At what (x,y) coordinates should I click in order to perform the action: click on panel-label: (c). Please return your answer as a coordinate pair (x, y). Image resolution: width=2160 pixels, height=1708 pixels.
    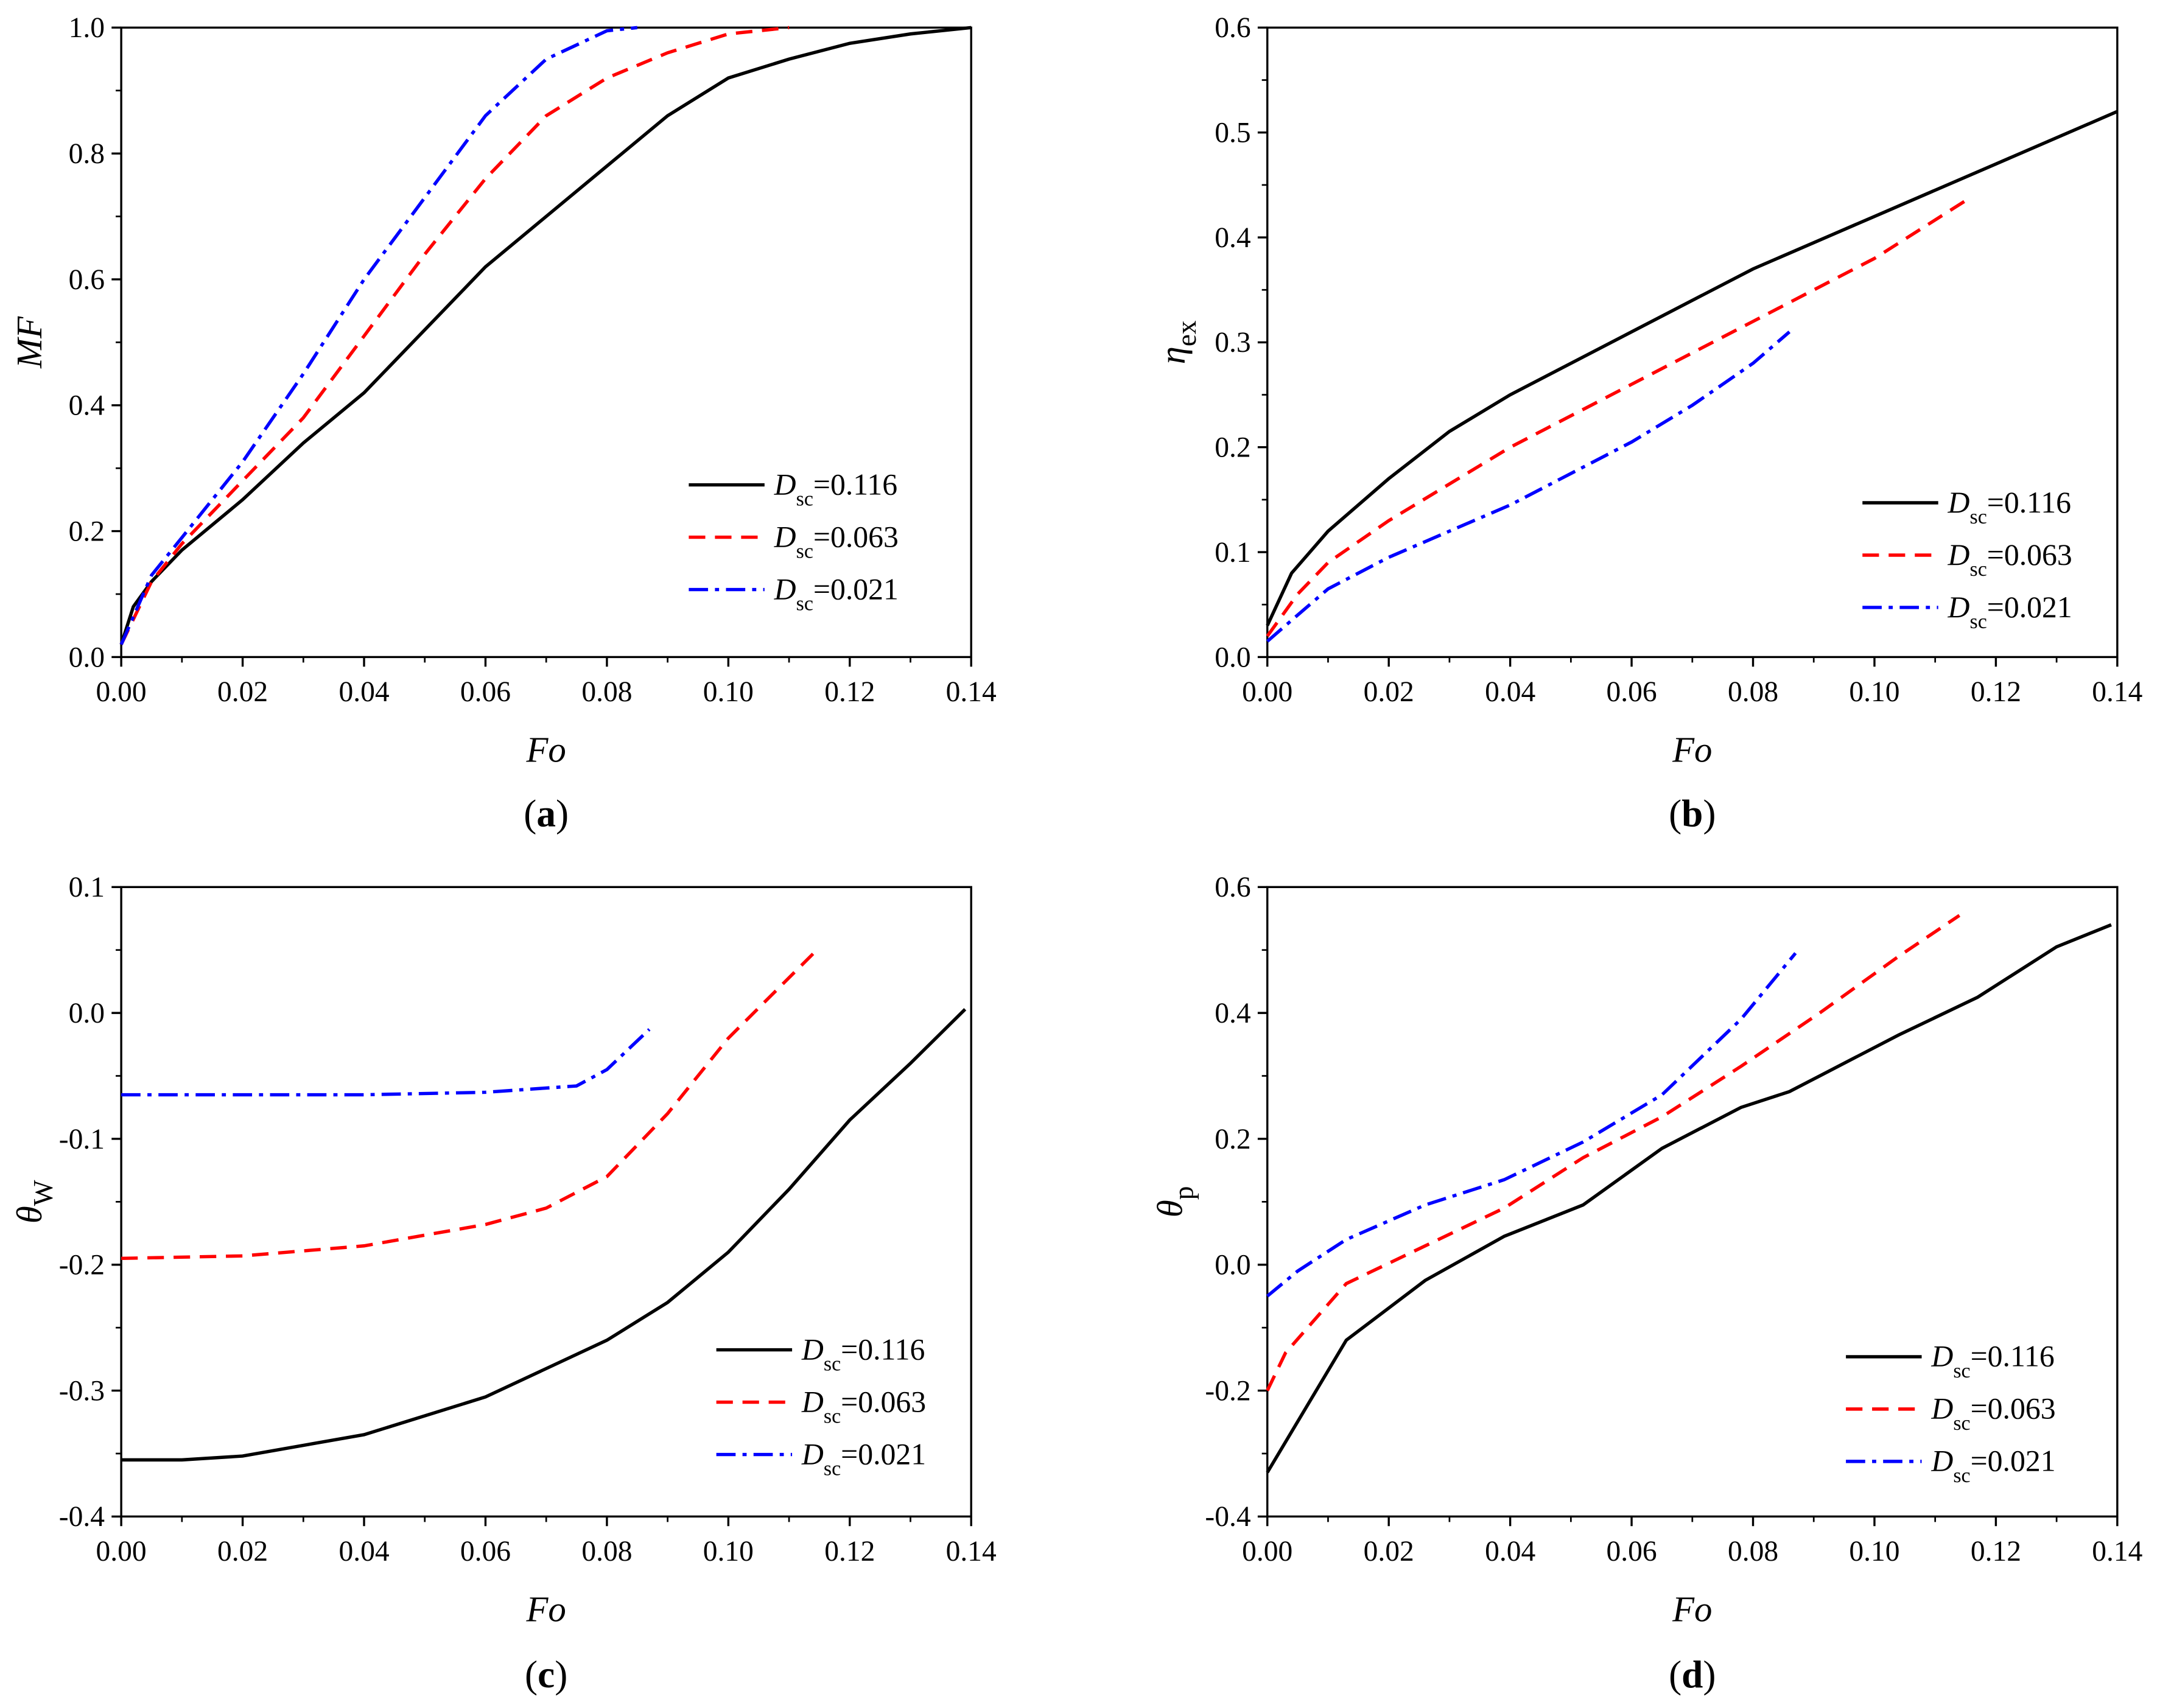
    Looking at the image, I should click on (546, 1675).